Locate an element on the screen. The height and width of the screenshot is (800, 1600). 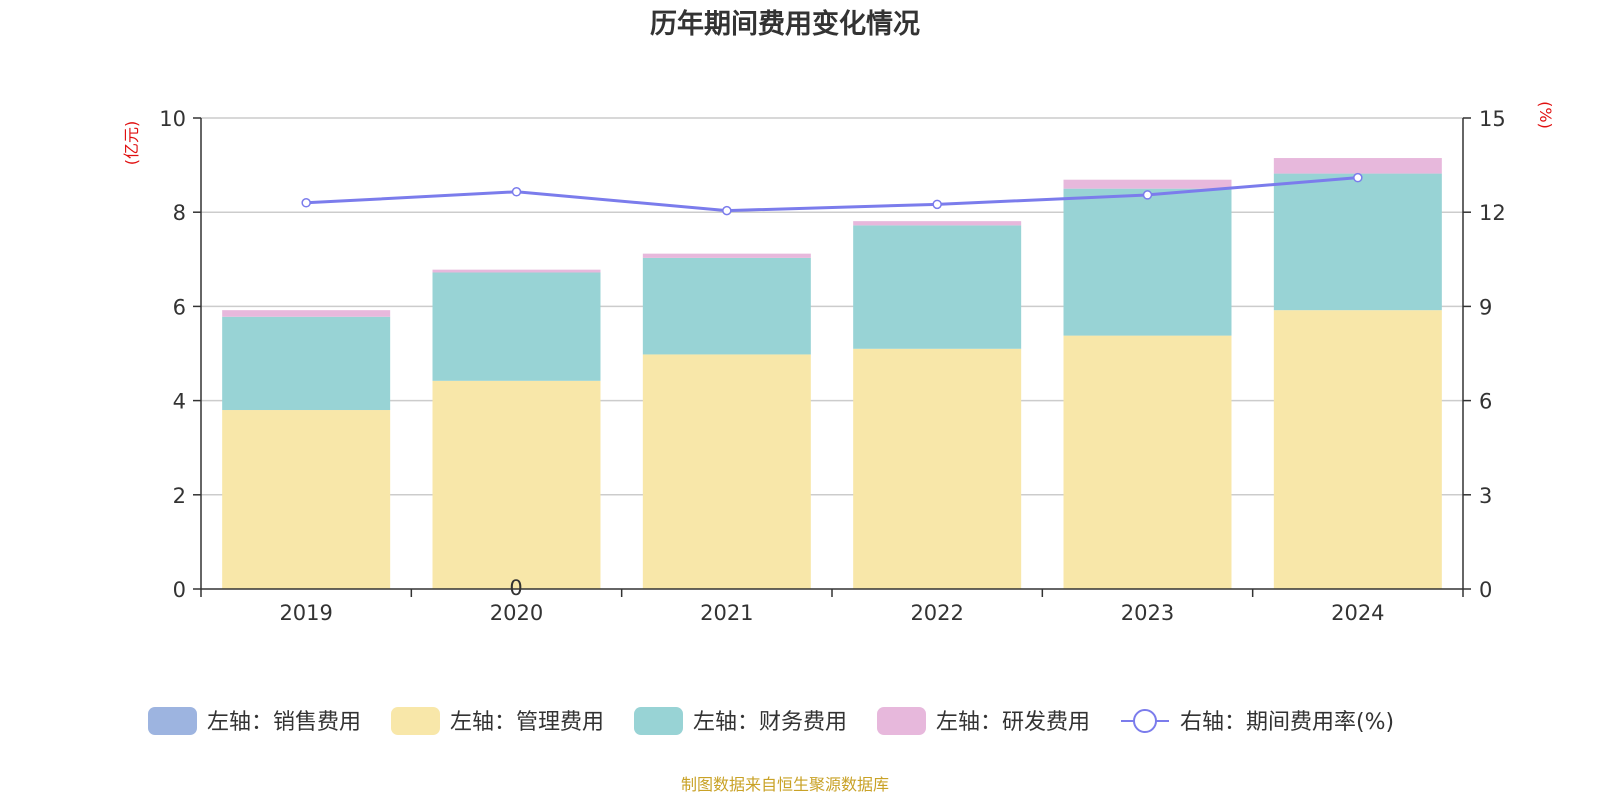
x-tick-label: 2024 is located at coordinates (1357, 613).